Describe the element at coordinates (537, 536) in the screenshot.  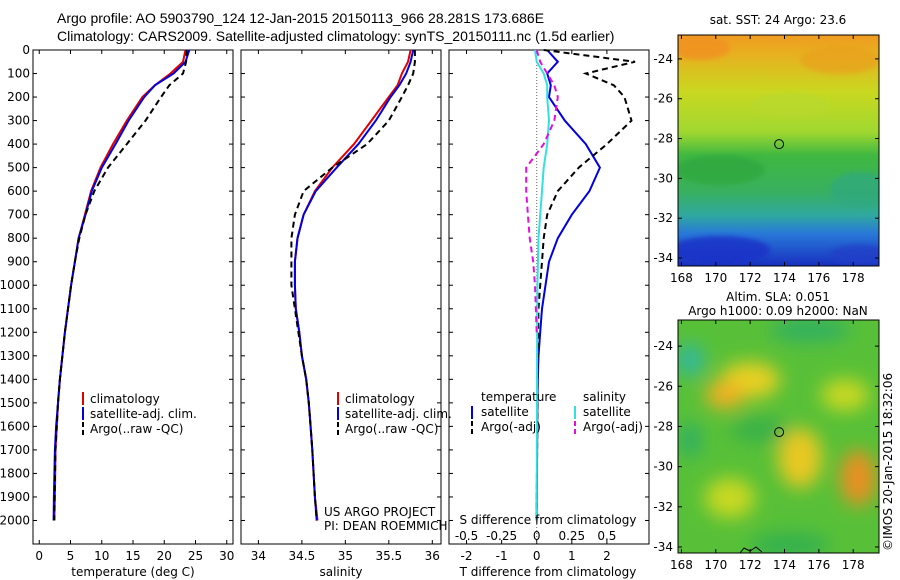
I see `difference-top-tick-label: 0` at that location.